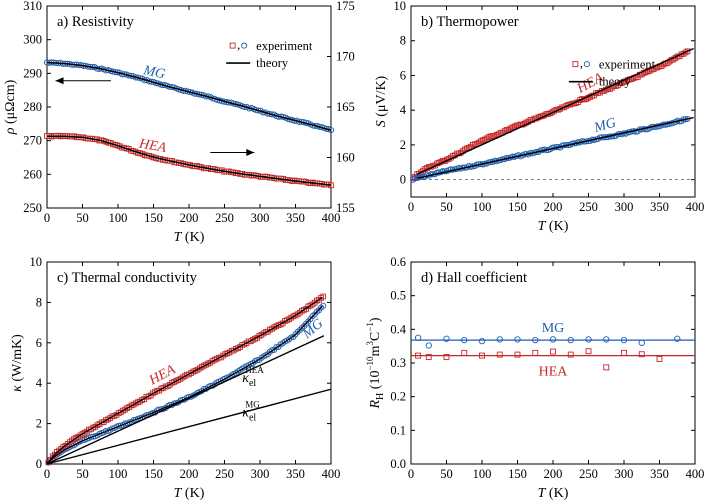  What do you see at coordinates (83, 81) in the screenshot?
I see `axis-arrow-left` at bounding box center [83, 81].